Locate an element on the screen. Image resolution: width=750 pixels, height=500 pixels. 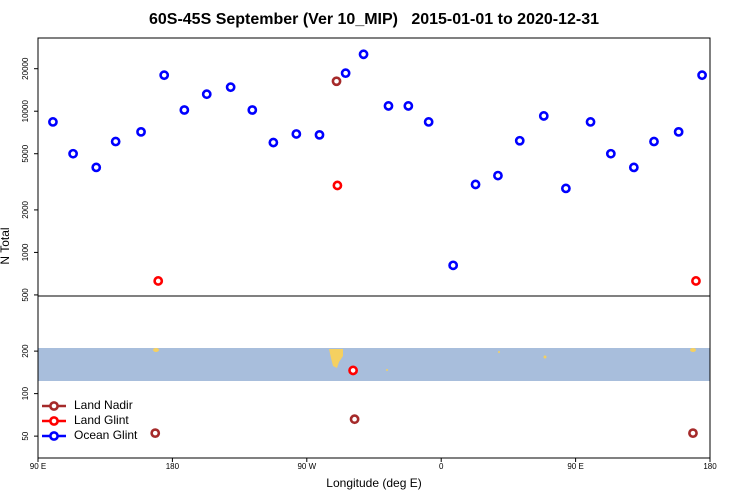
map-land is located at coordinates (424, 359).